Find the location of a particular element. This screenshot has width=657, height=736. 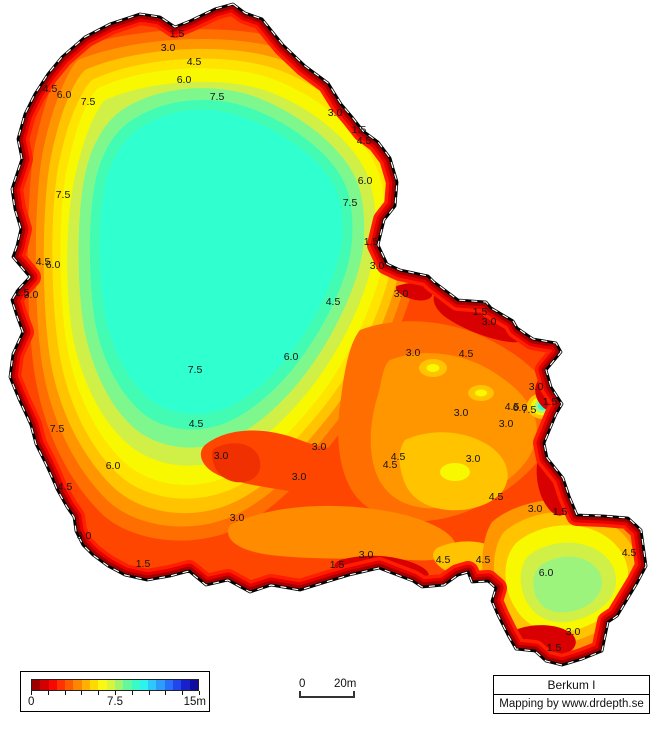

legend-max-label: 15m is located at coordinates (194, 702).